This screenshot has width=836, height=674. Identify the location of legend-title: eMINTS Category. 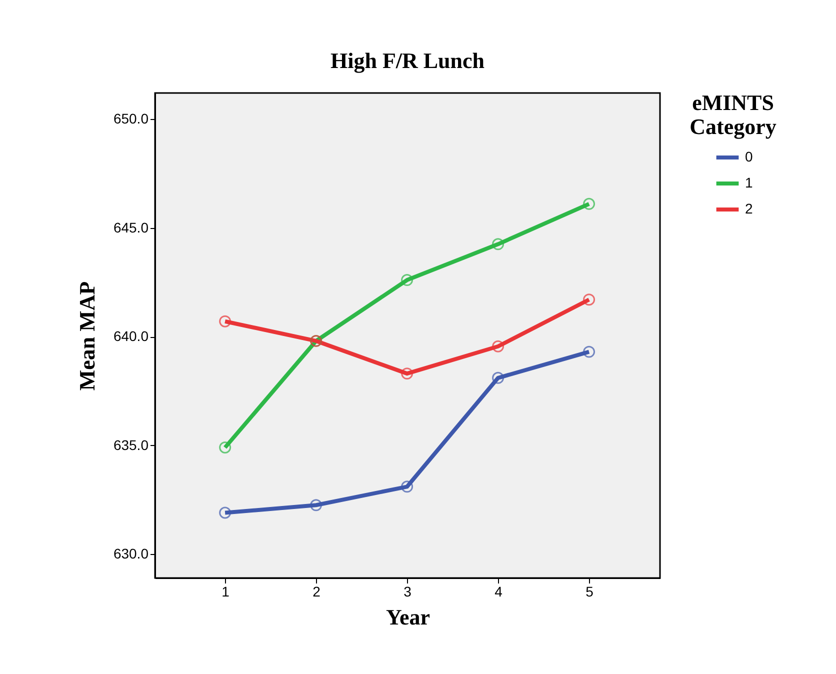
(733, 114).